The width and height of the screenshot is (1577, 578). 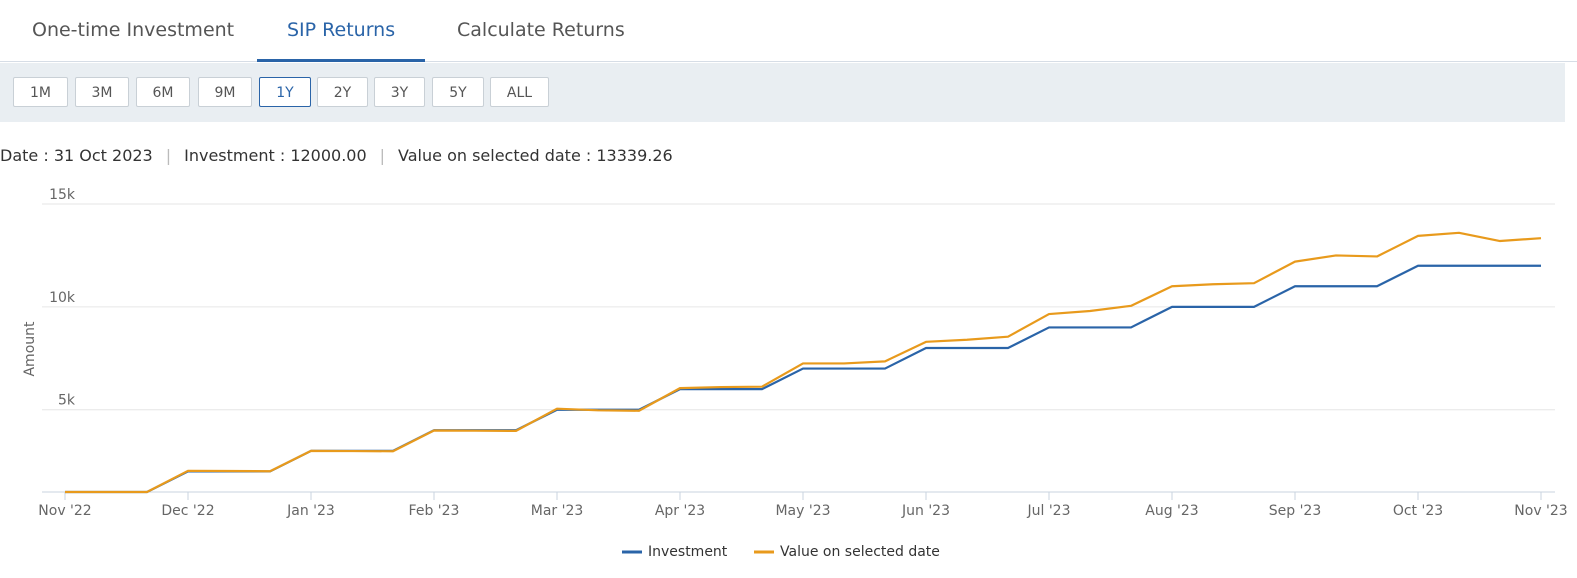 What do you see at coordinates (860, 552) in the screenshot?
I see `legend-label: Value on selected date` at bounding box center [860, 552].